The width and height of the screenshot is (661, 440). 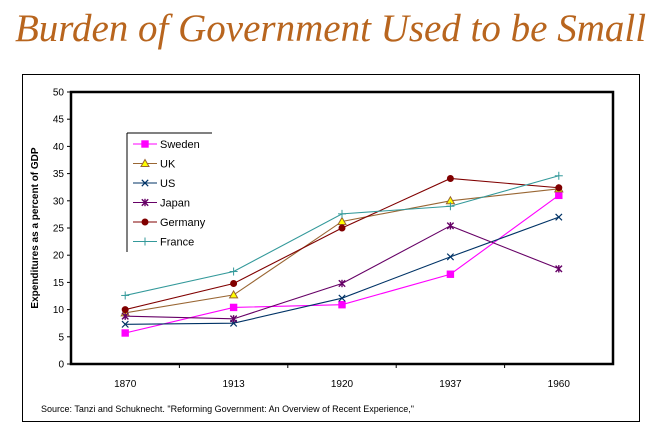 I want to click on legend-marker-japan, so click(x=145, y=202).